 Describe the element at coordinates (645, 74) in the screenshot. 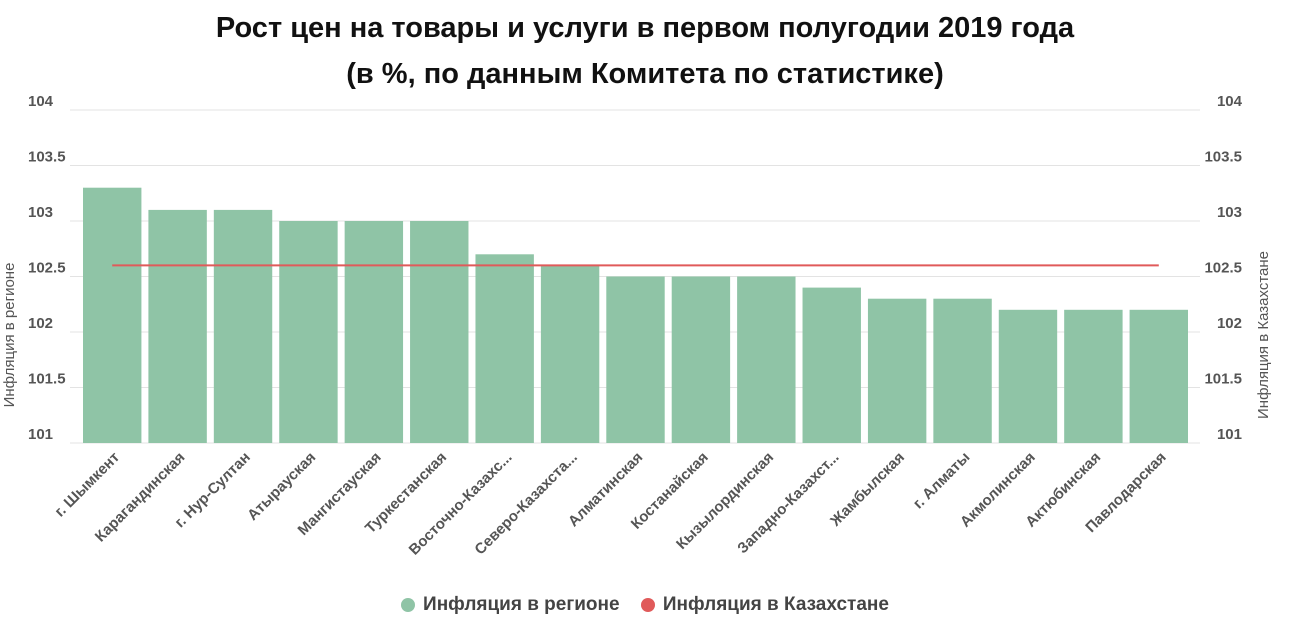

I see `chart-subtitle: (в %, по данным Комитета по статистике)` at that location.